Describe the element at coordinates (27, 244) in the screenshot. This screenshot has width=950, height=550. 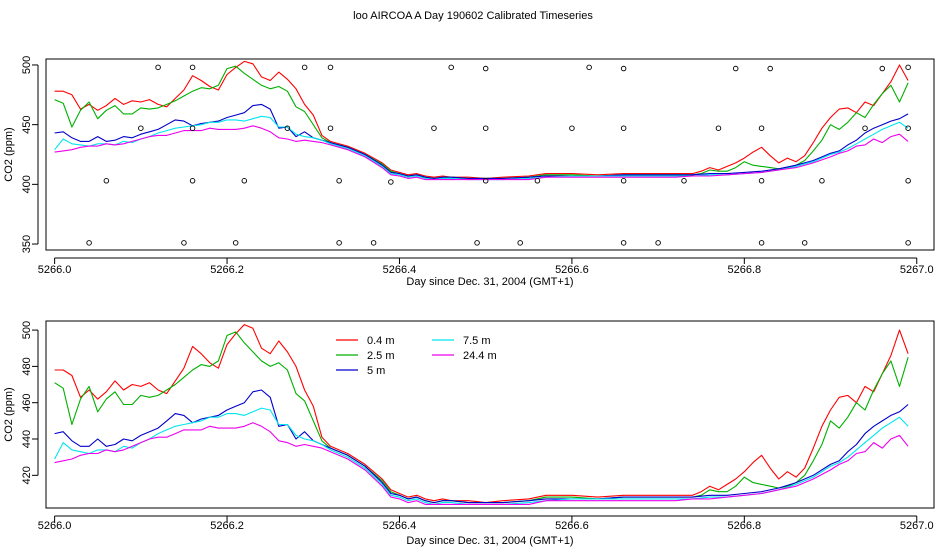
I see `y-tick-label: 350` at that location.